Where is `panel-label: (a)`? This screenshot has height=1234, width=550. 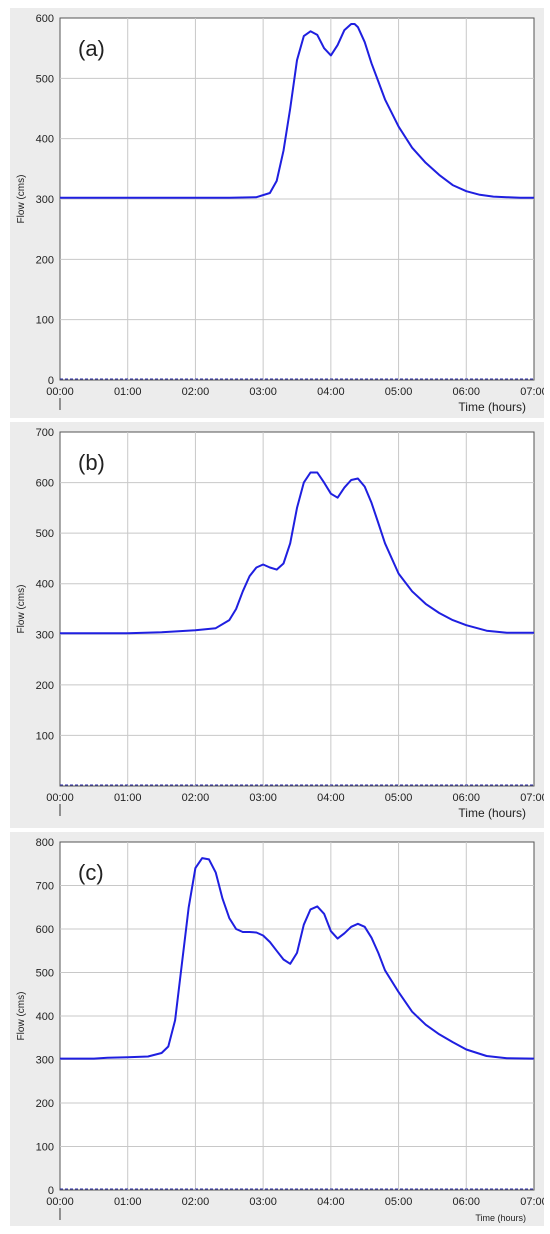
panel-label: (a) is located at coordinates (91, 48).